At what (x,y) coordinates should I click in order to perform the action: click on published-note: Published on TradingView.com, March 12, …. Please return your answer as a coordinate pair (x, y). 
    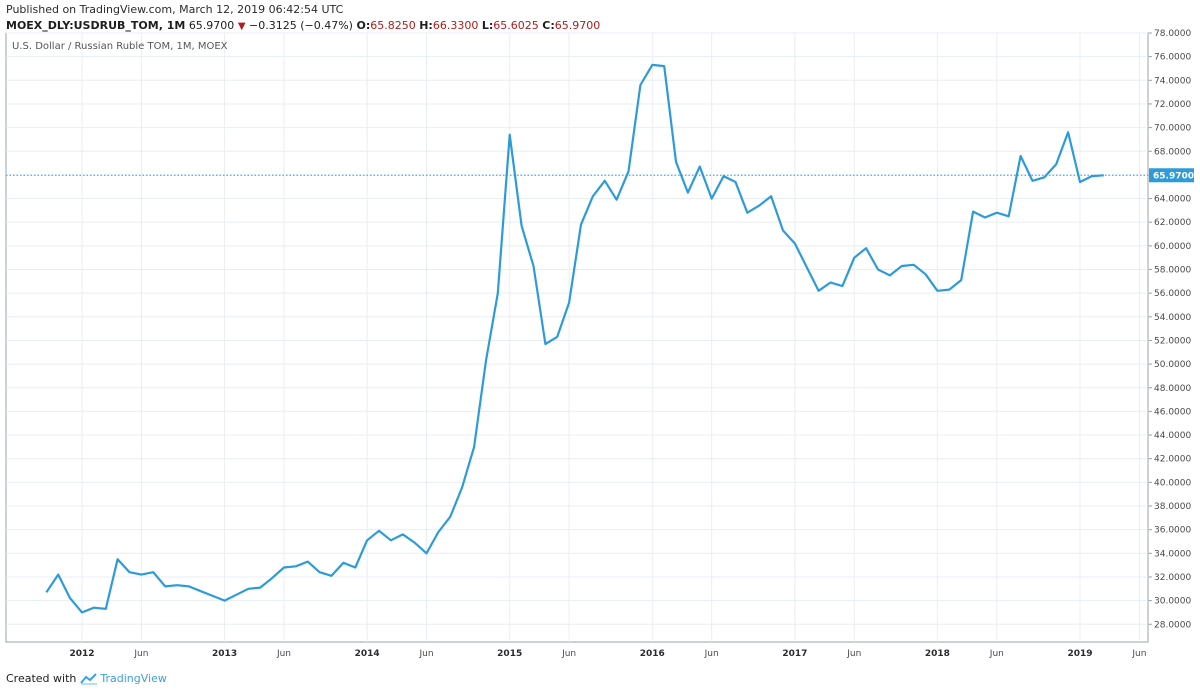
    Looking at the image, I should click on (175, 9).